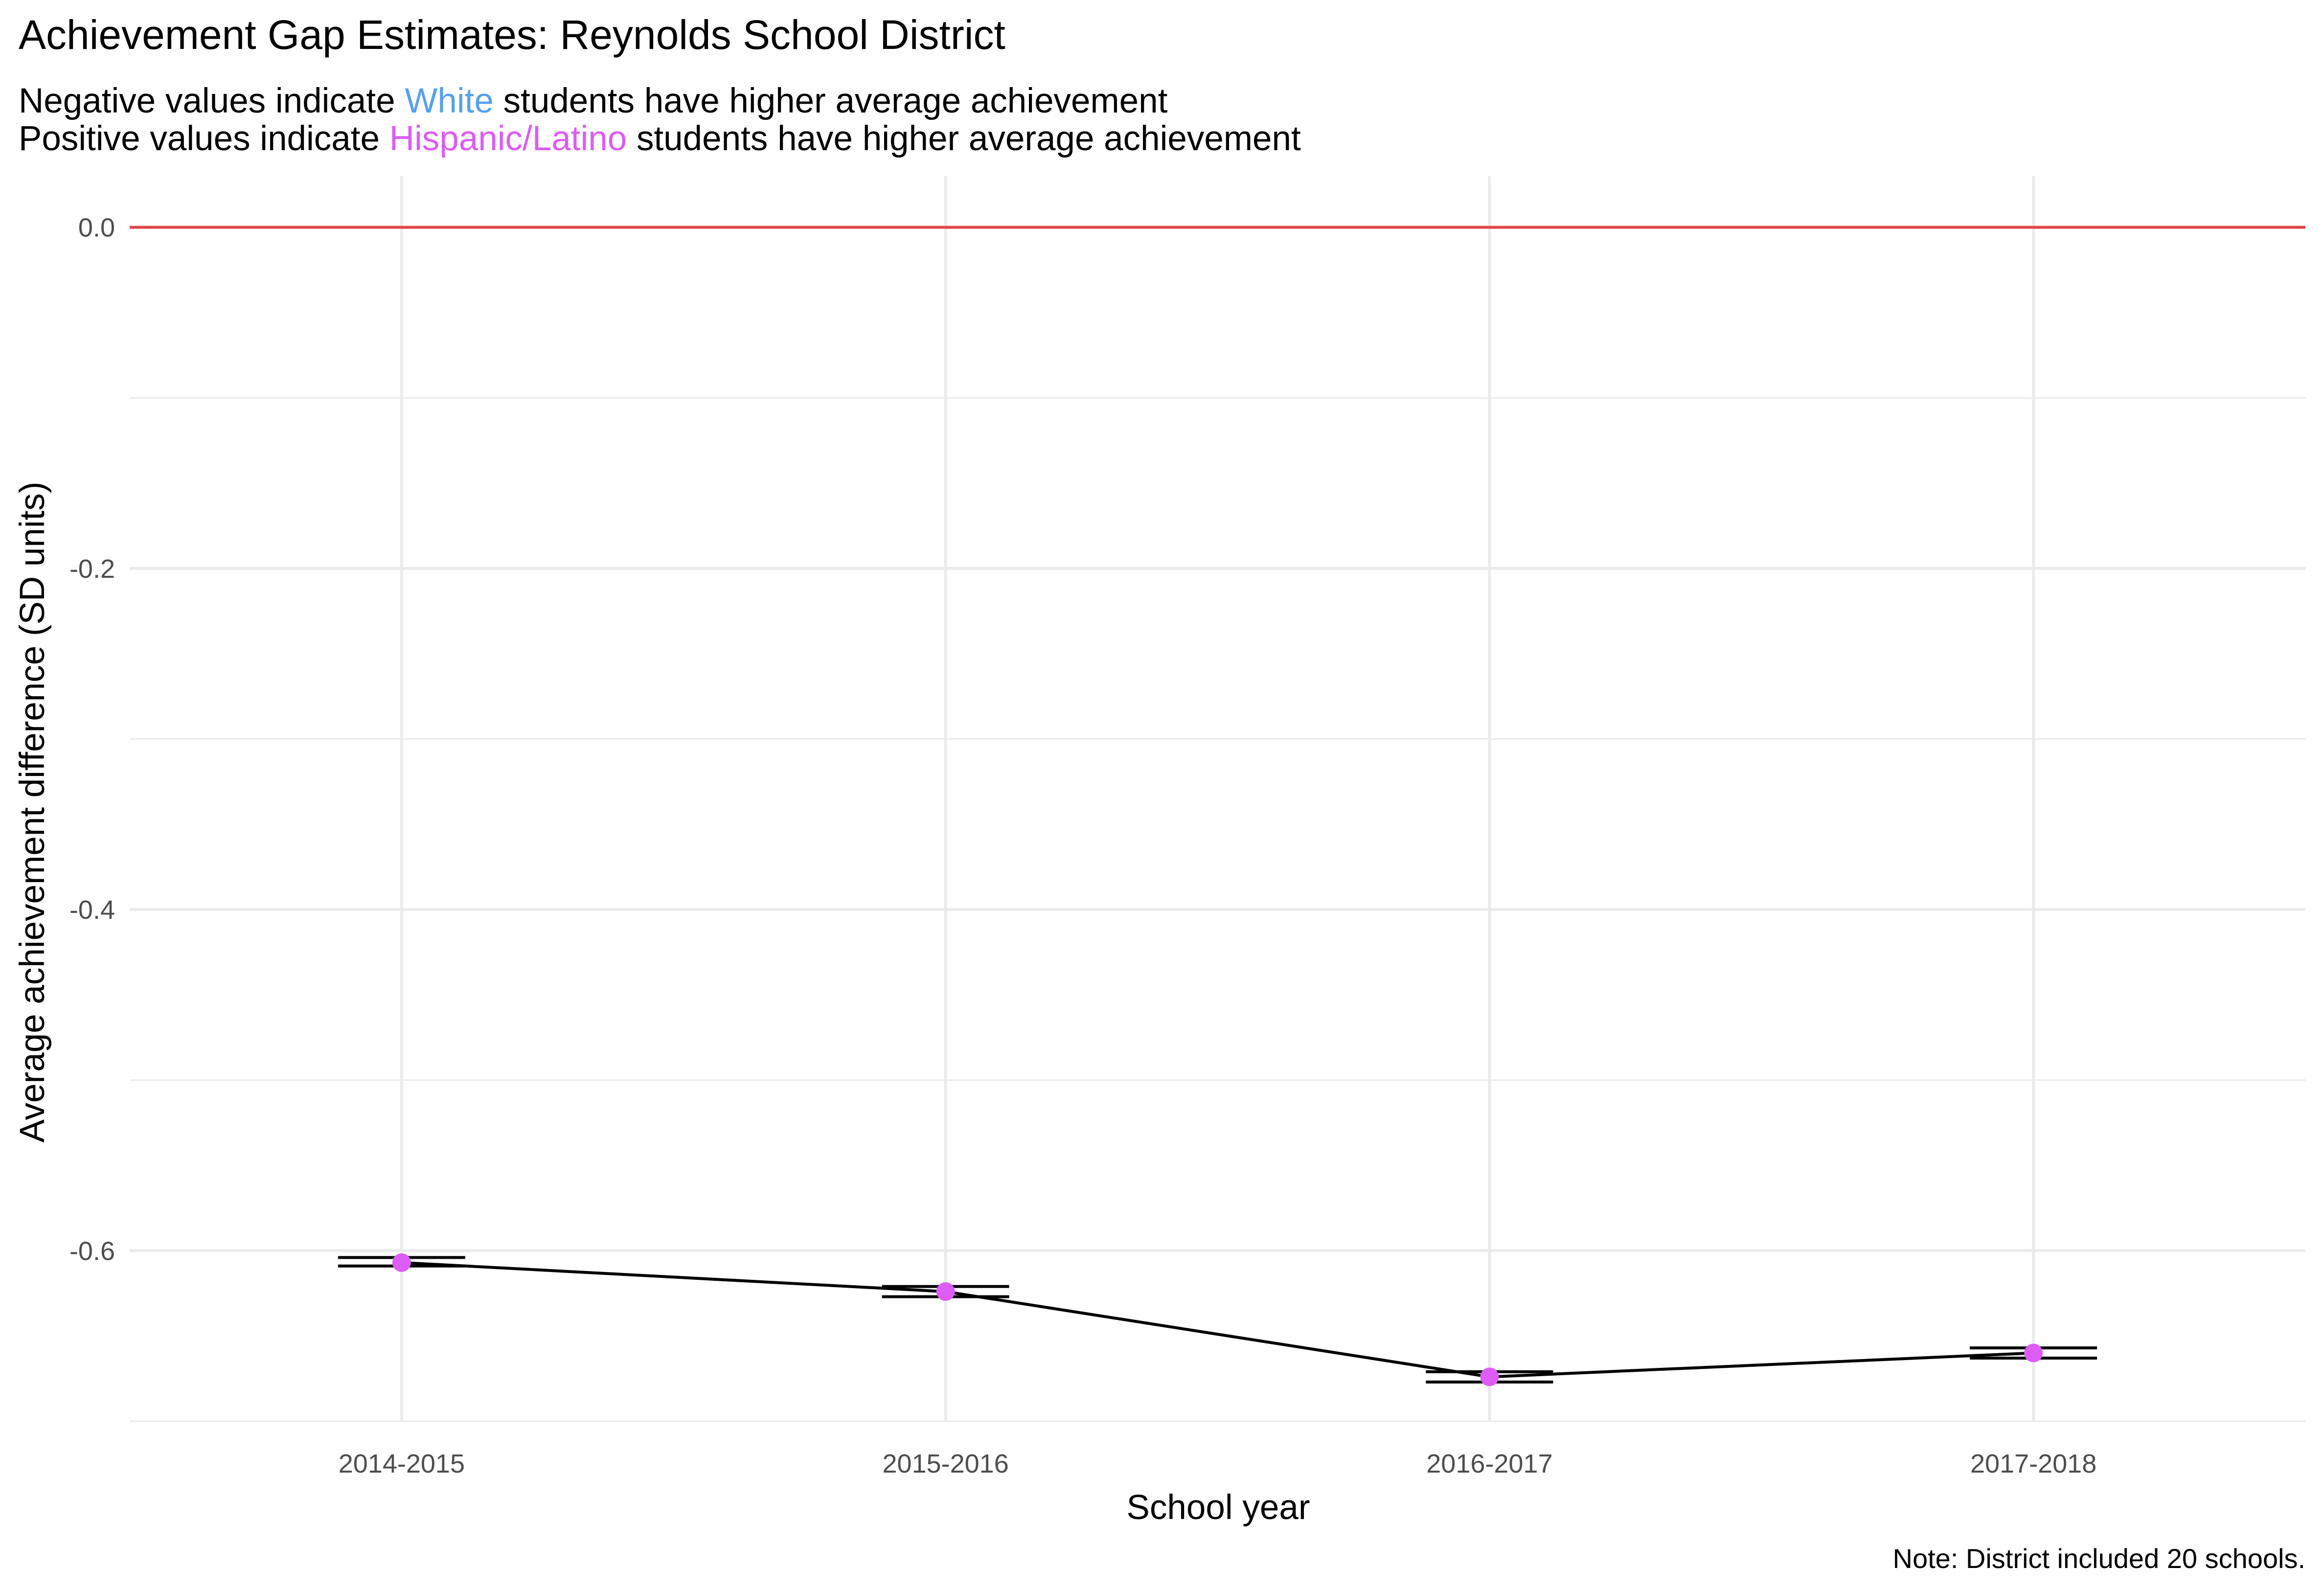 Image resolution: width=2324 pixels, height=1590 pixels. I want to click on subtitle-2-after: students have higher average achievement, so click(969, 138).